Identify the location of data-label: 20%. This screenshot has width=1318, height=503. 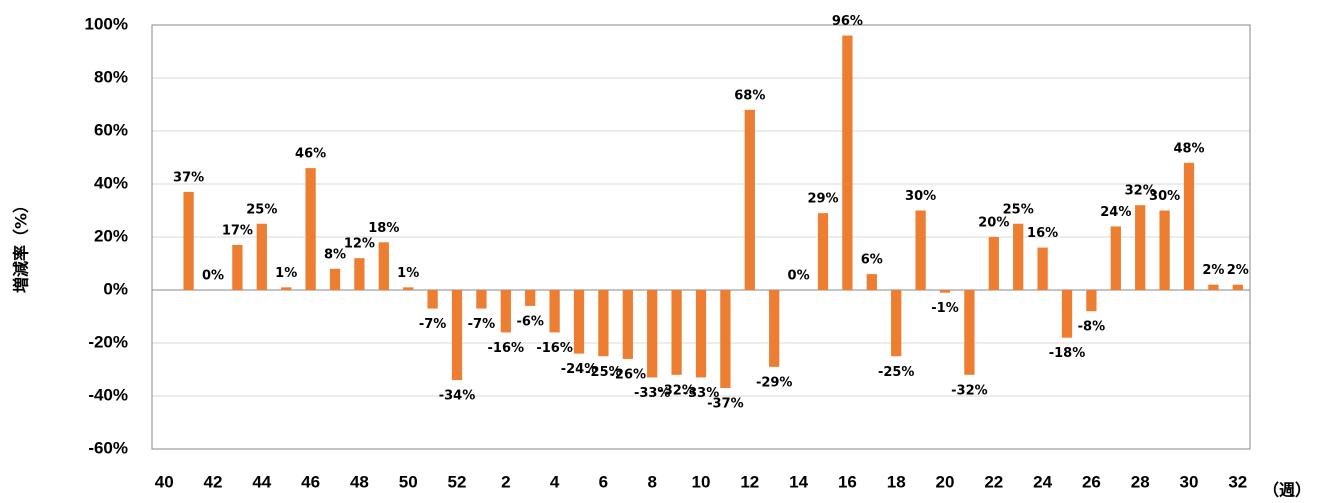
(993, 223).